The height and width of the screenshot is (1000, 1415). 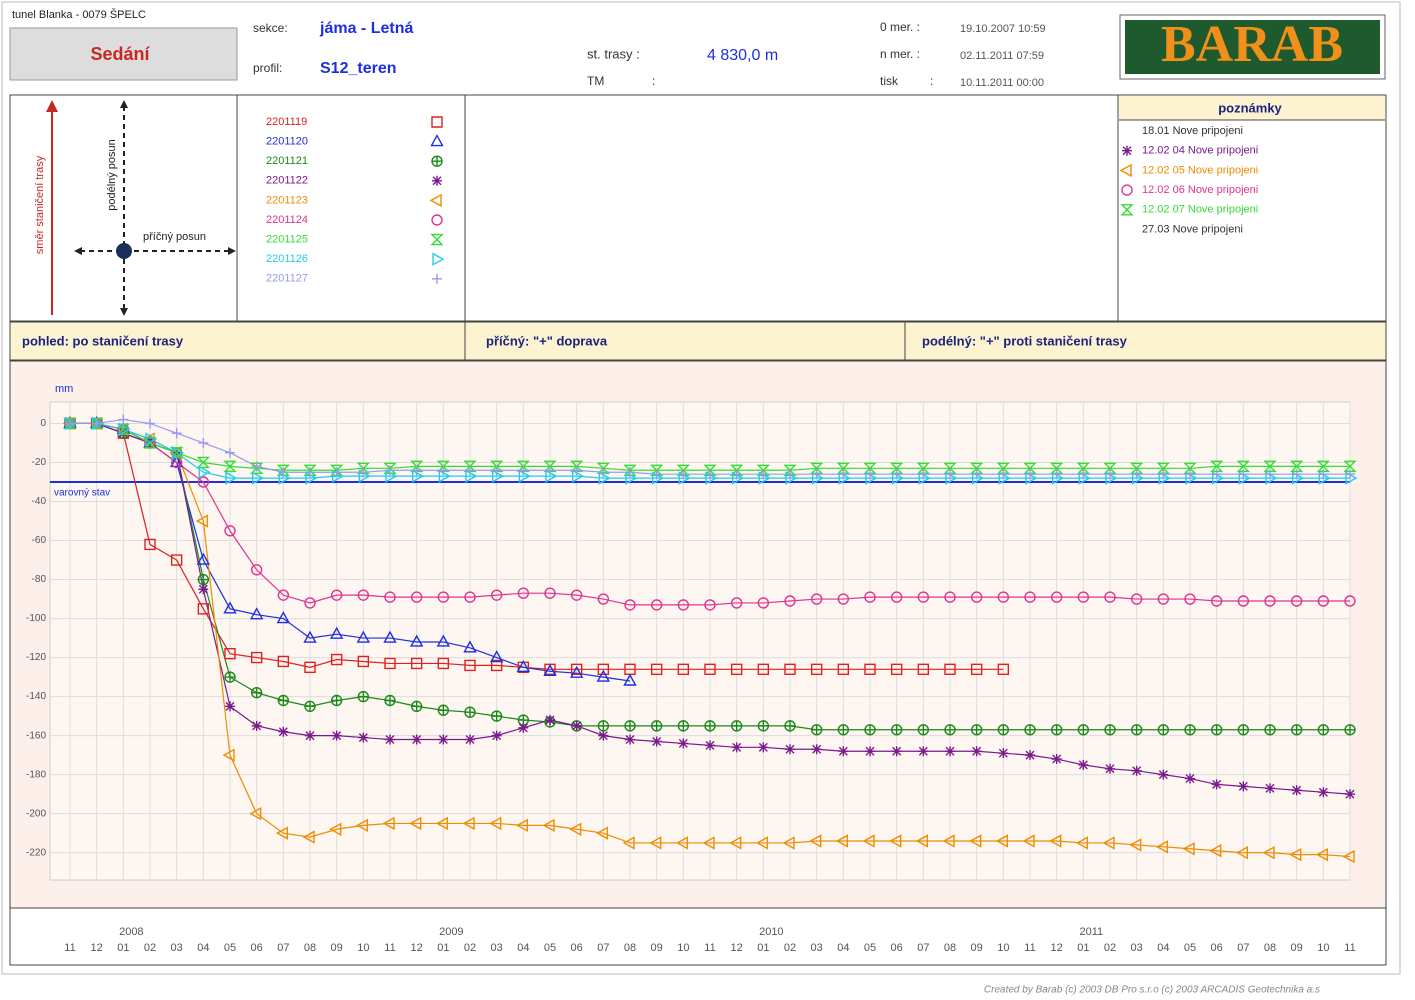 What do you see at coordinates (123, 54) in the screenshot?
I see `title-box` at bounding box center [123, 54].